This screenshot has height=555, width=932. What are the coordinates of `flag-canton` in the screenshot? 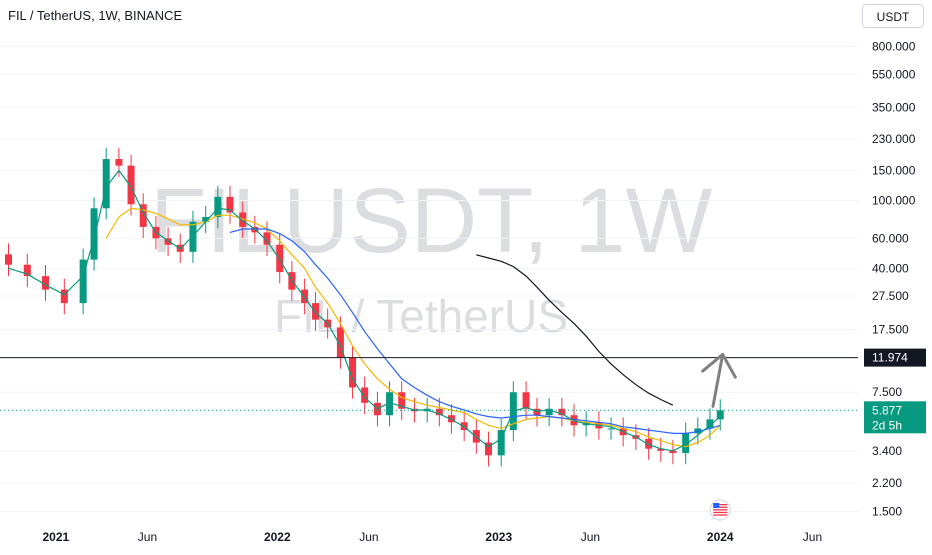 It's located at (716, 505).